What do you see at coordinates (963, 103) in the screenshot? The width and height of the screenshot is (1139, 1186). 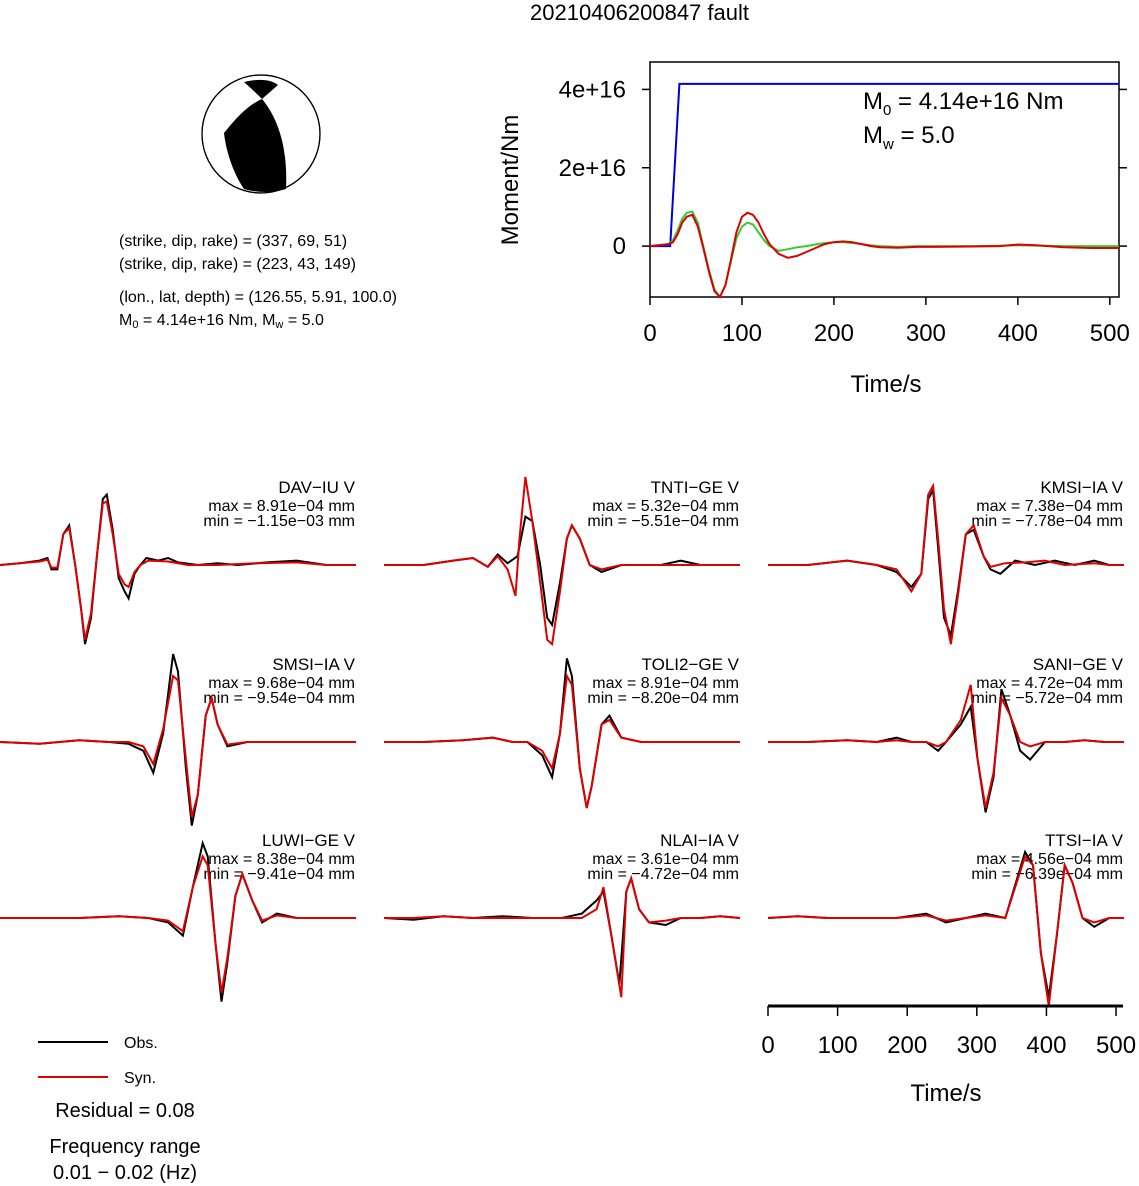 I see `moment-m0-annotation: M0 = 4.14e+16 Nm` at bounding box center [963, 103].